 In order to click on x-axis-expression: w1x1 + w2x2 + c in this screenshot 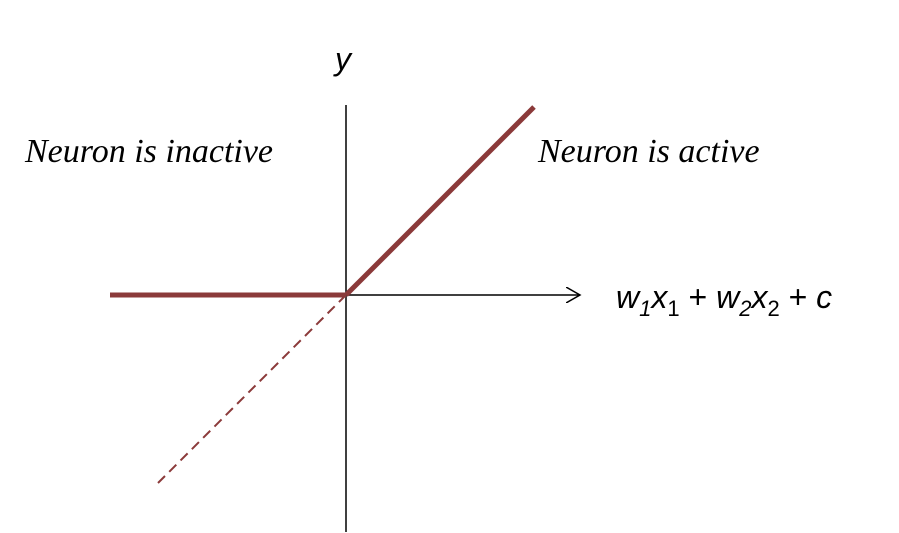, I will do `click(724, 300)`.